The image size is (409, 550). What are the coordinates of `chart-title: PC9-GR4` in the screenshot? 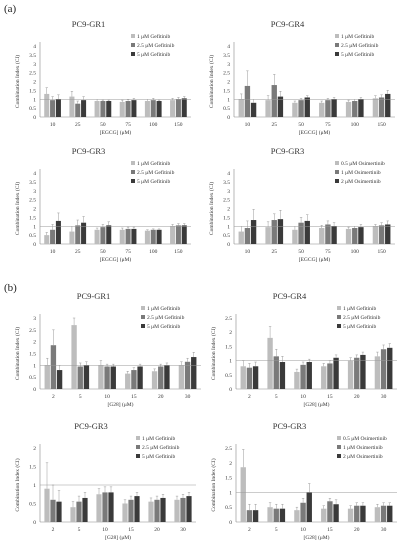 It's located at (290, 296).